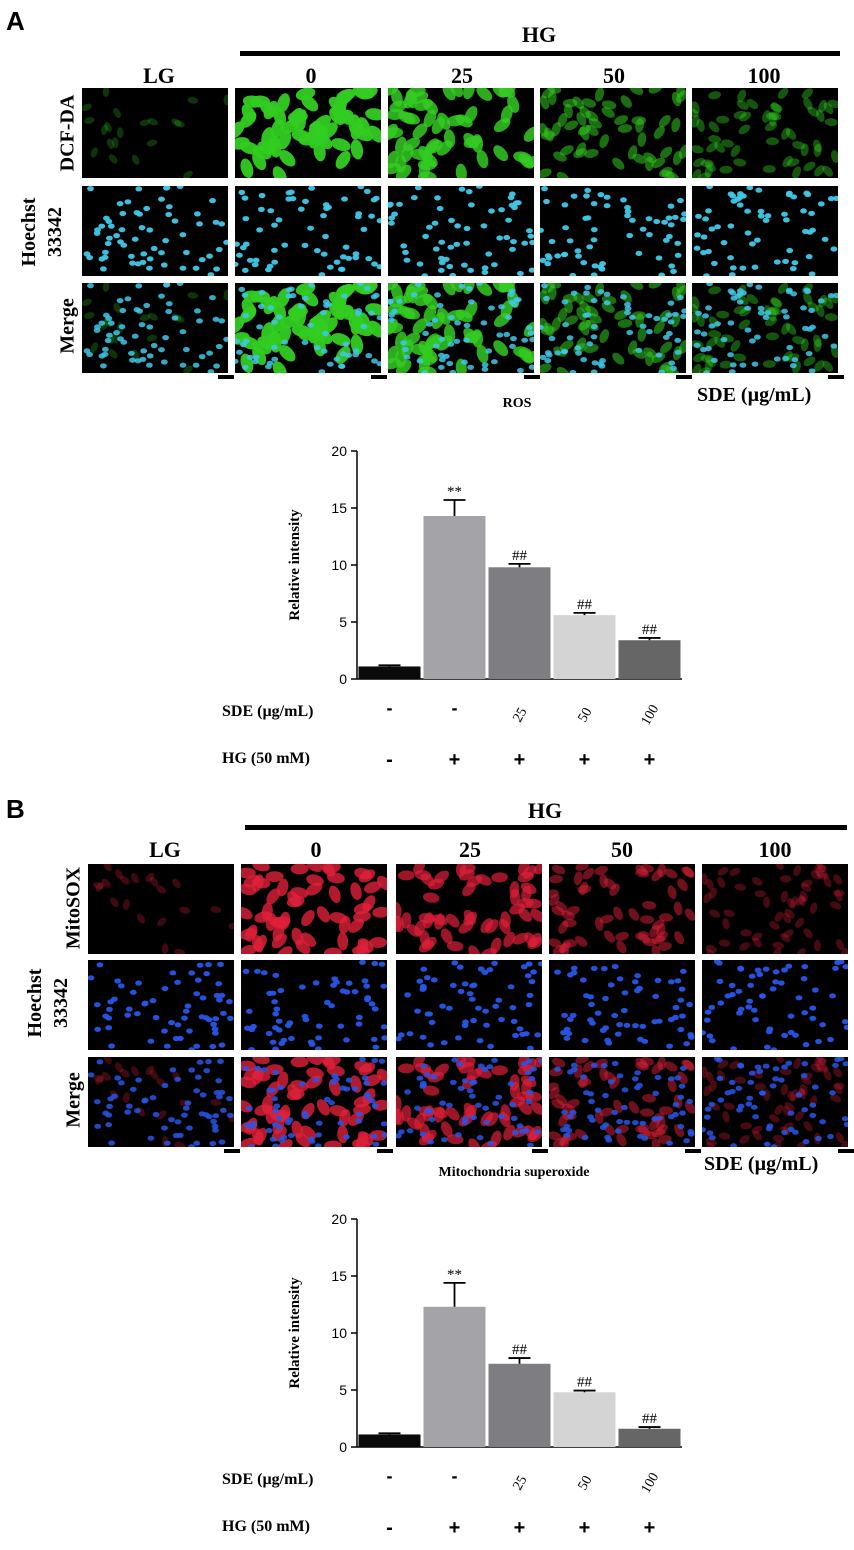 This screenshot has width=854, height=1550. Describe the element at coordinates (73, 908) in the screenshot. I see `row-label-probe: MitoSOX` at that location.